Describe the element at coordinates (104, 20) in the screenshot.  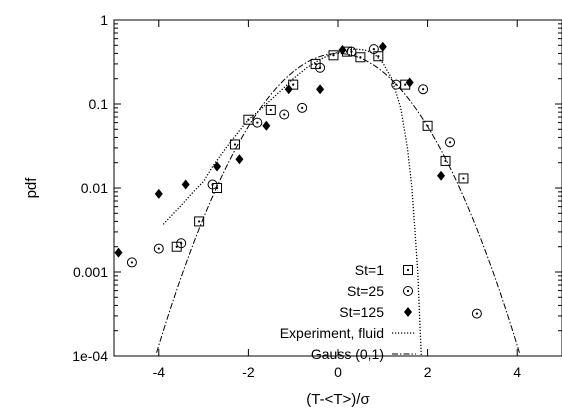
I see `y-tick-label: 1` at that location.